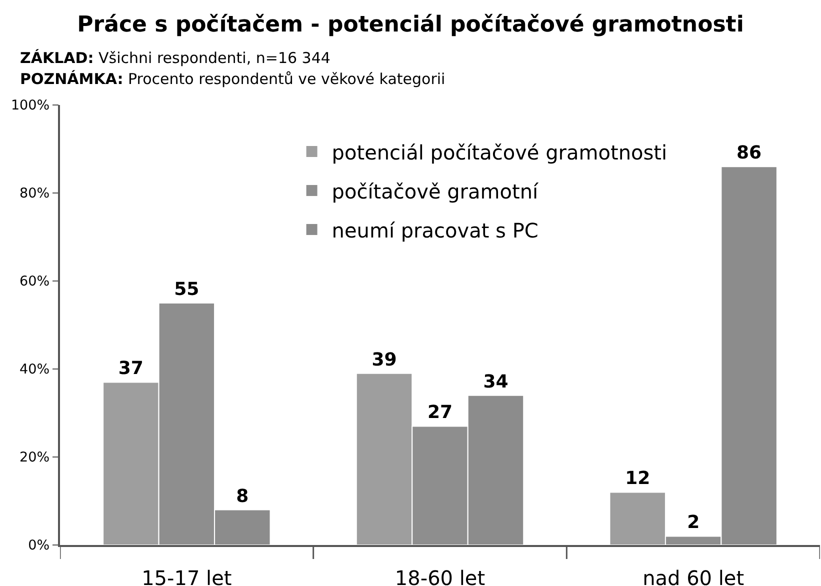 The width and height of the screenshot is (821, 586). Describe the element at coordinates (495, 381) in the screenshot. I see `data-label: 34` at that location.